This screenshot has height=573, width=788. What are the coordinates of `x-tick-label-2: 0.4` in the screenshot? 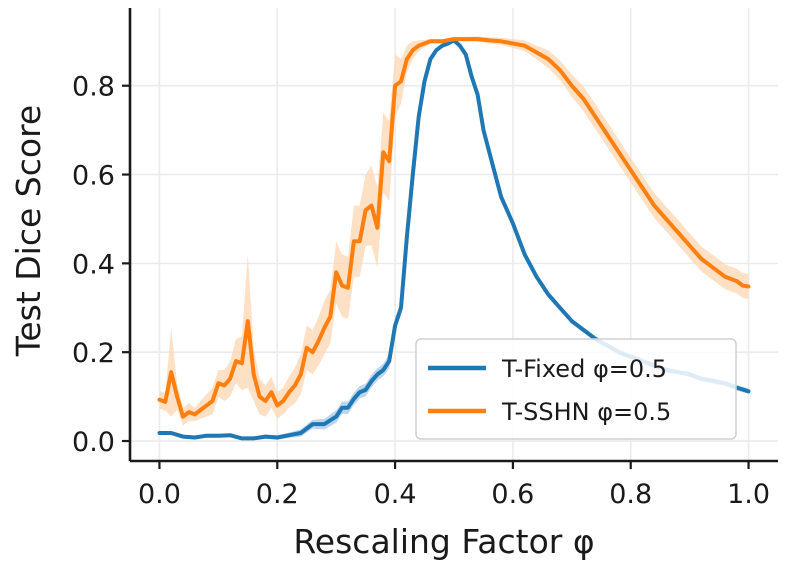 It's located at (395, 494).